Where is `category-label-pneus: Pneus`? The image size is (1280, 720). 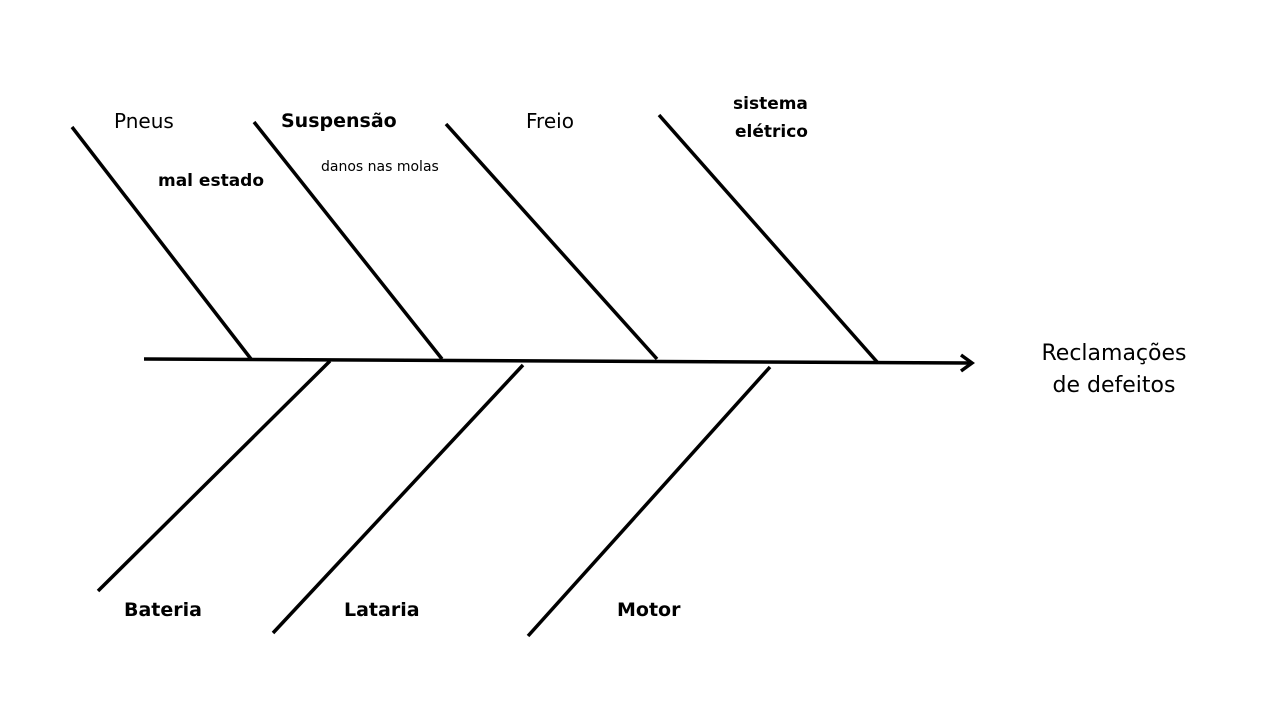 category-label-pneus: Pneus is located at coordinates (144, 121).